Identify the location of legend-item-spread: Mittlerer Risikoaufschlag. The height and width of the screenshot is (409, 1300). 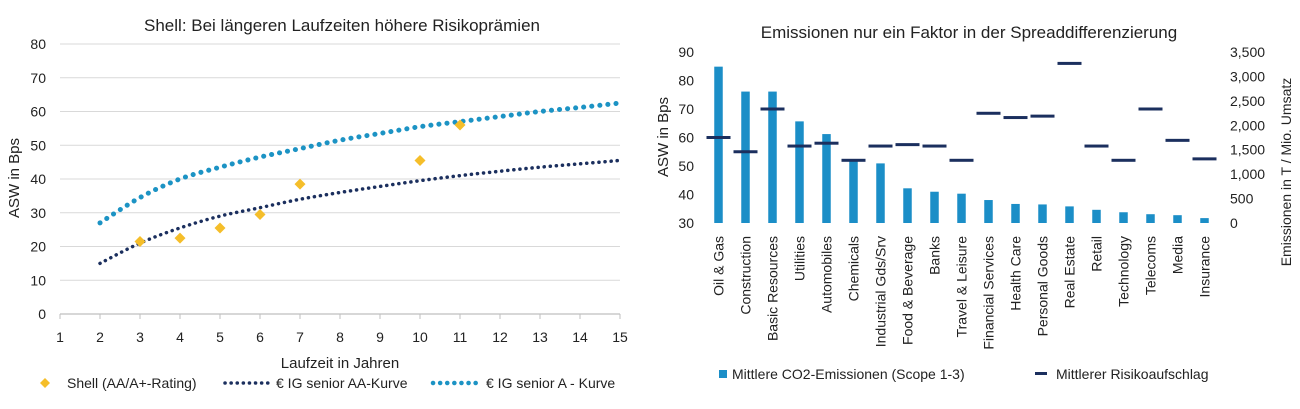
(1122, 374).